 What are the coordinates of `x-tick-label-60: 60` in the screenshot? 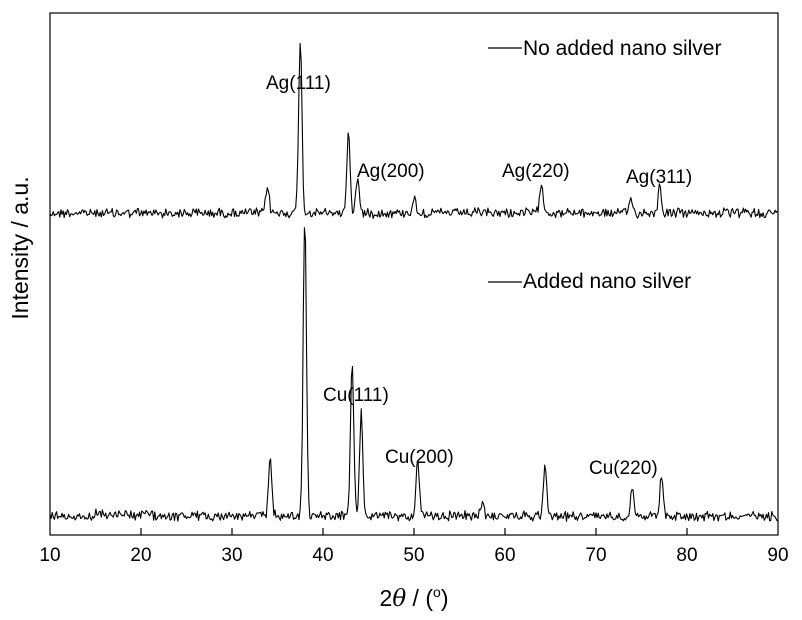 It's located at (504, 555).